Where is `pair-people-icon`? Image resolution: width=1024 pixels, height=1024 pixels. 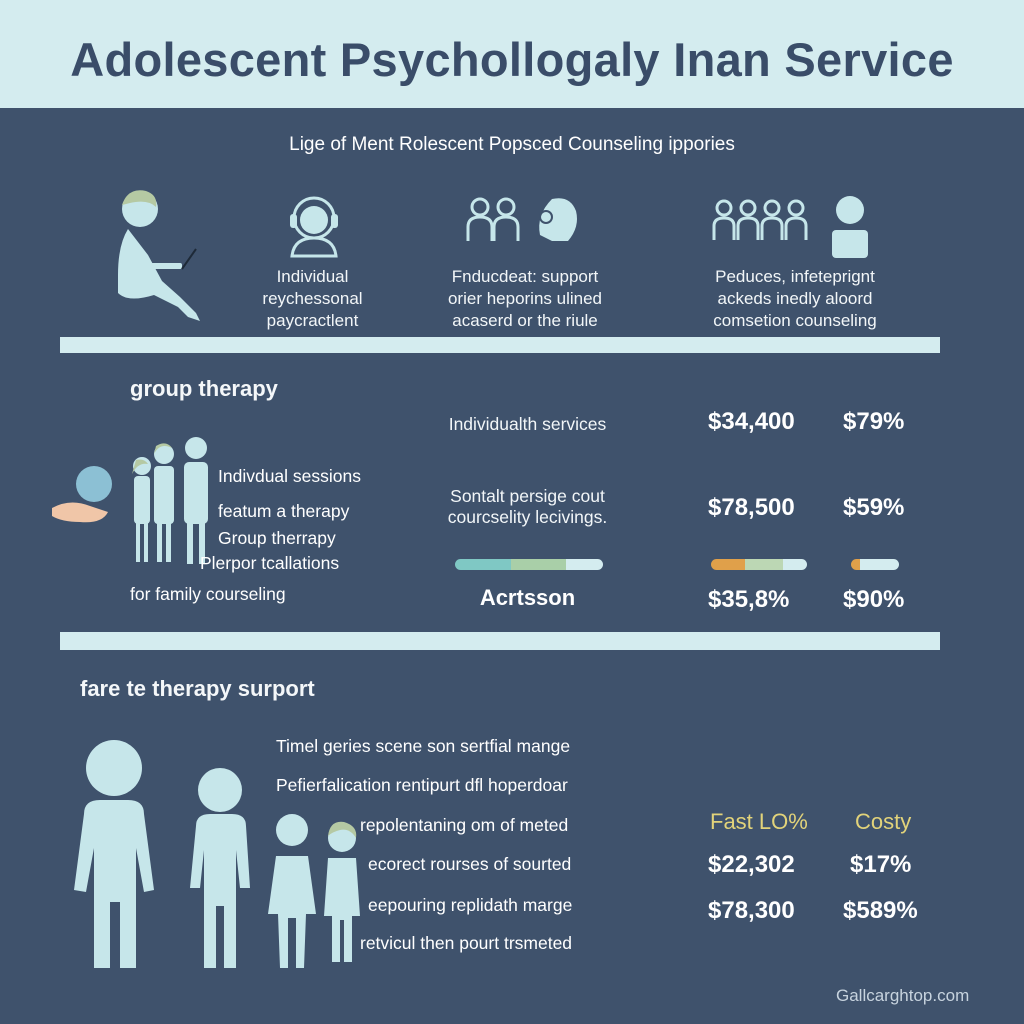 pair-people-icon is located at coordinates (521, 219).